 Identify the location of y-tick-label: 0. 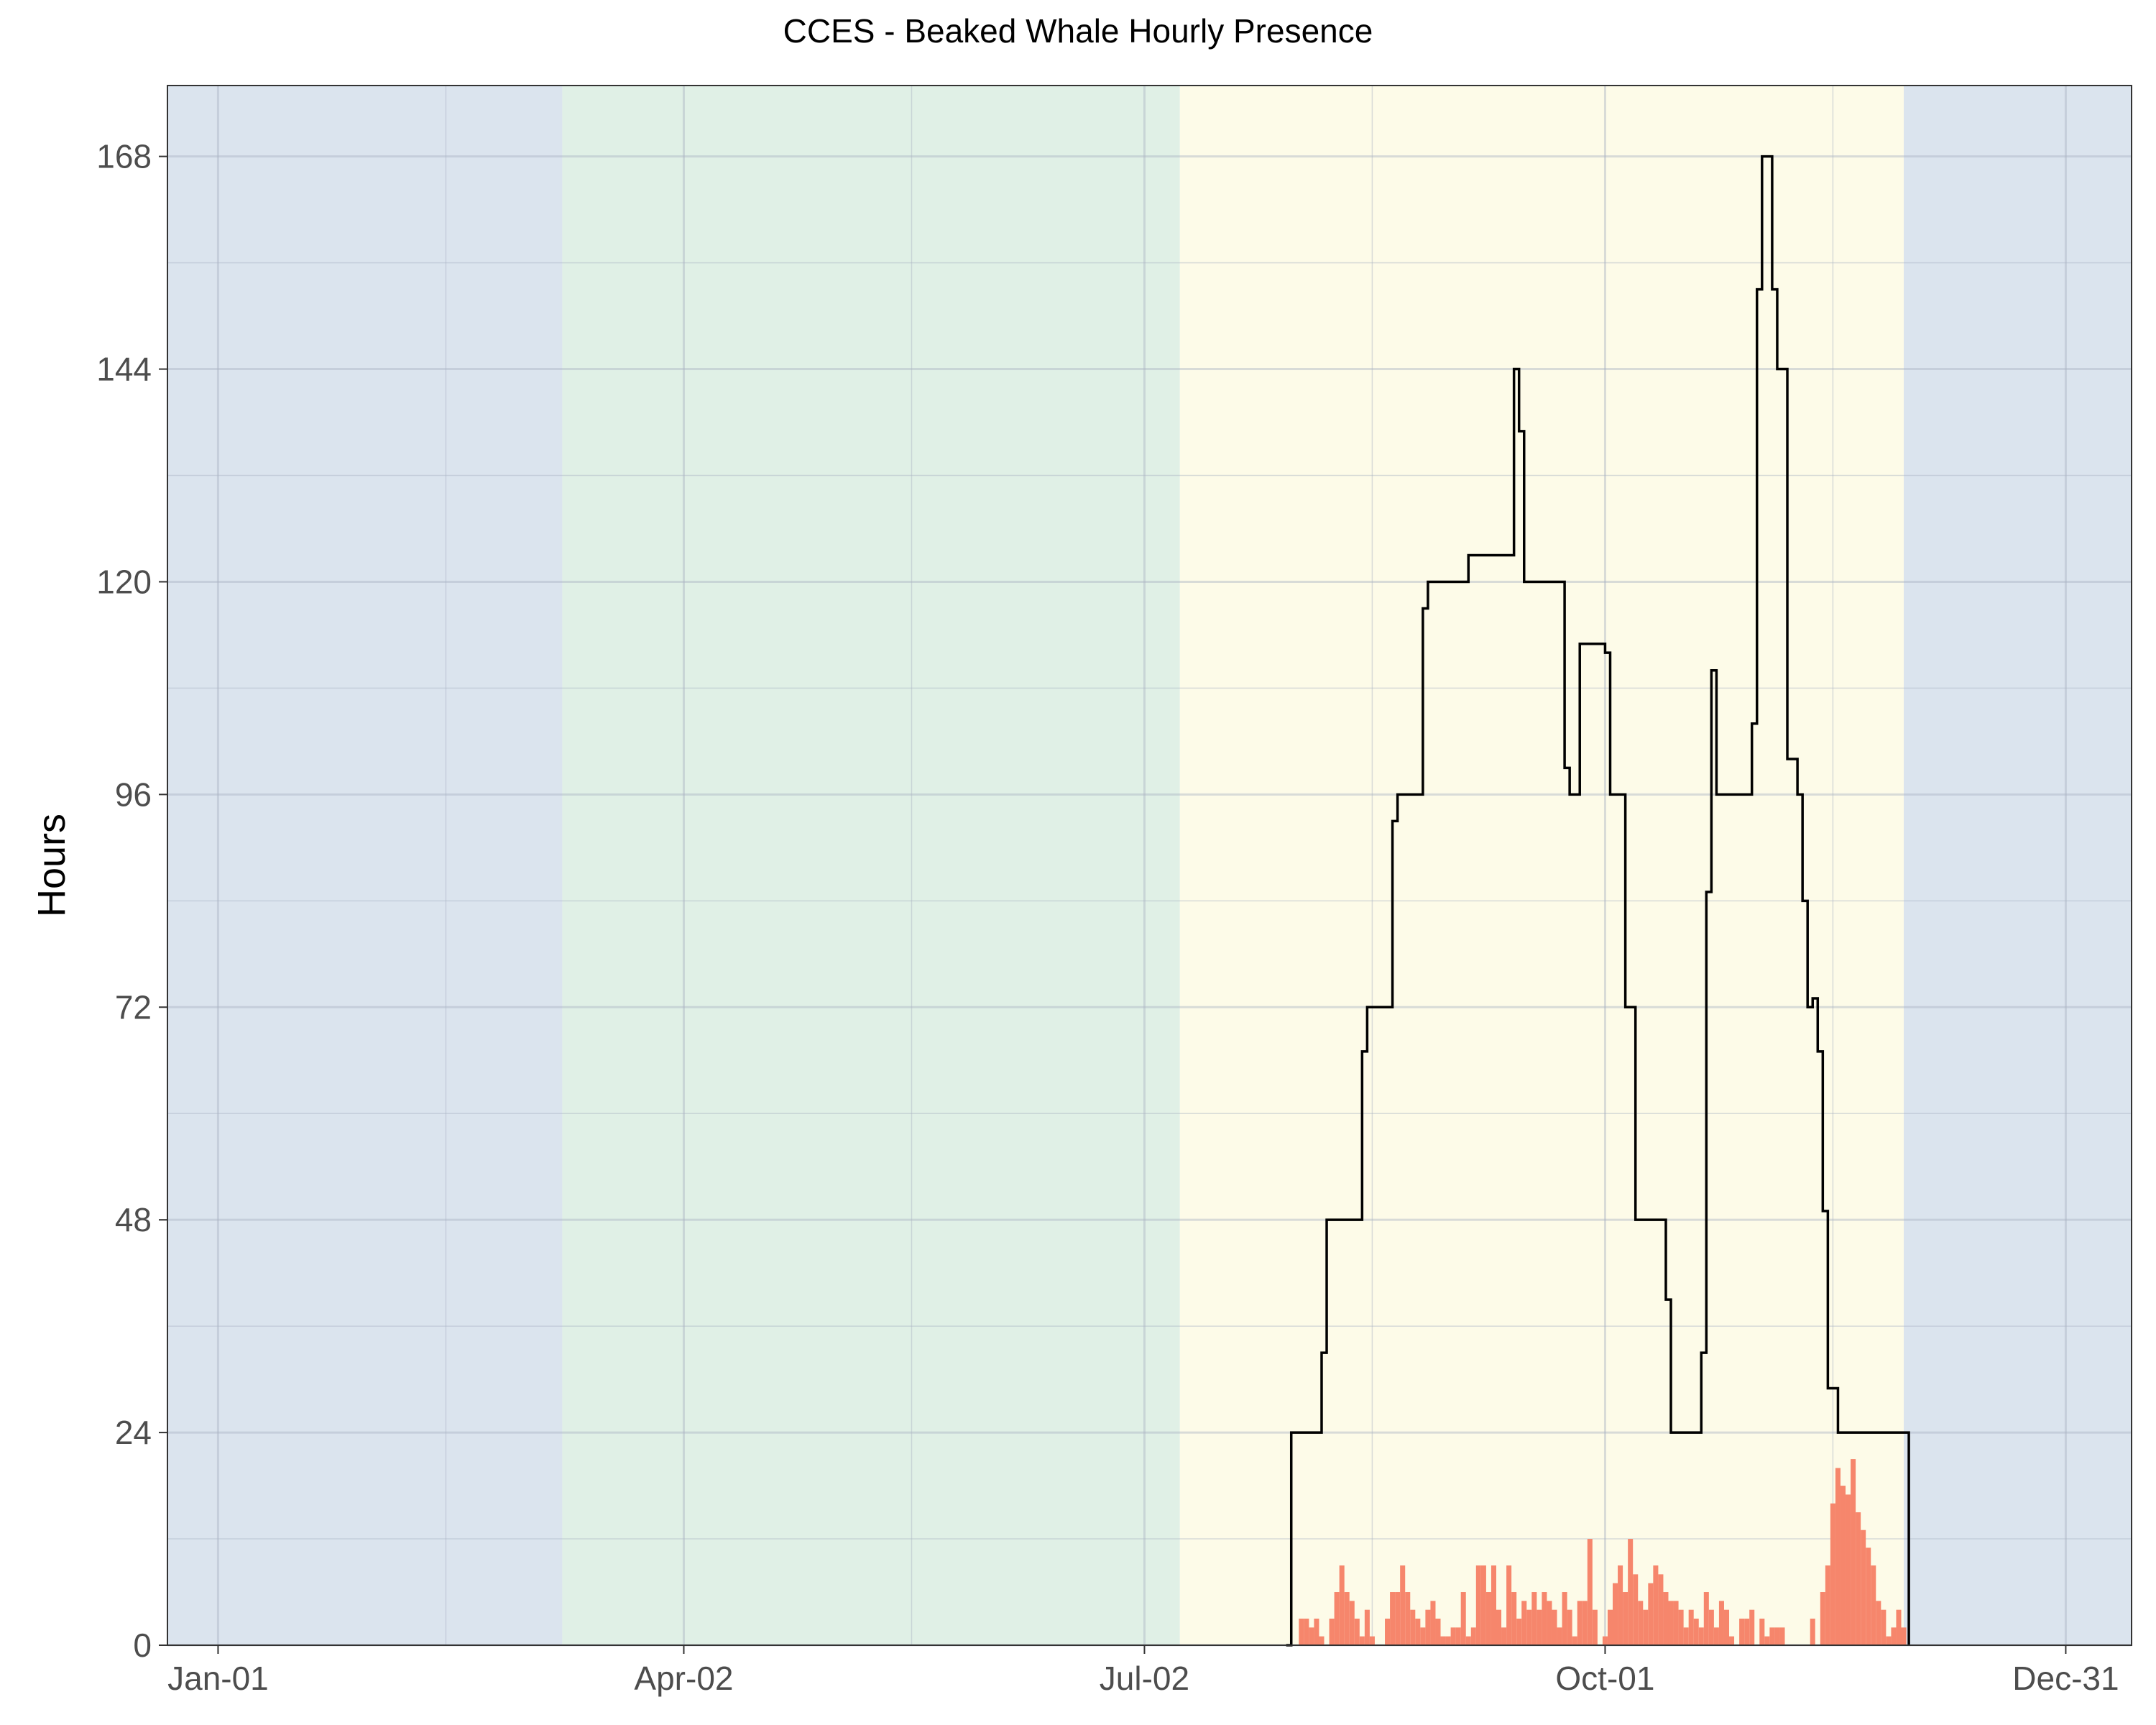
(142, 1645).